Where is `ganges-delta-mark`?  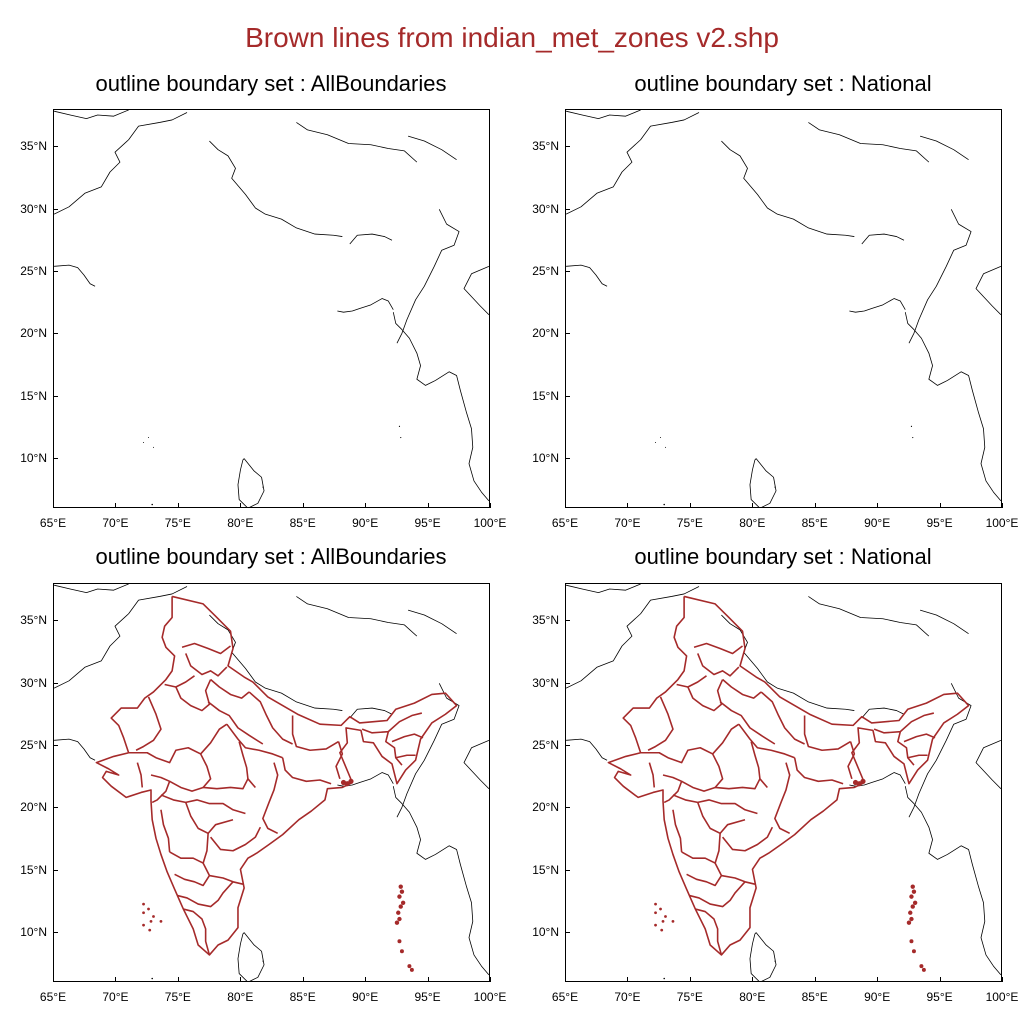
ganges-delta-mark is located at coordinates (863, 781).